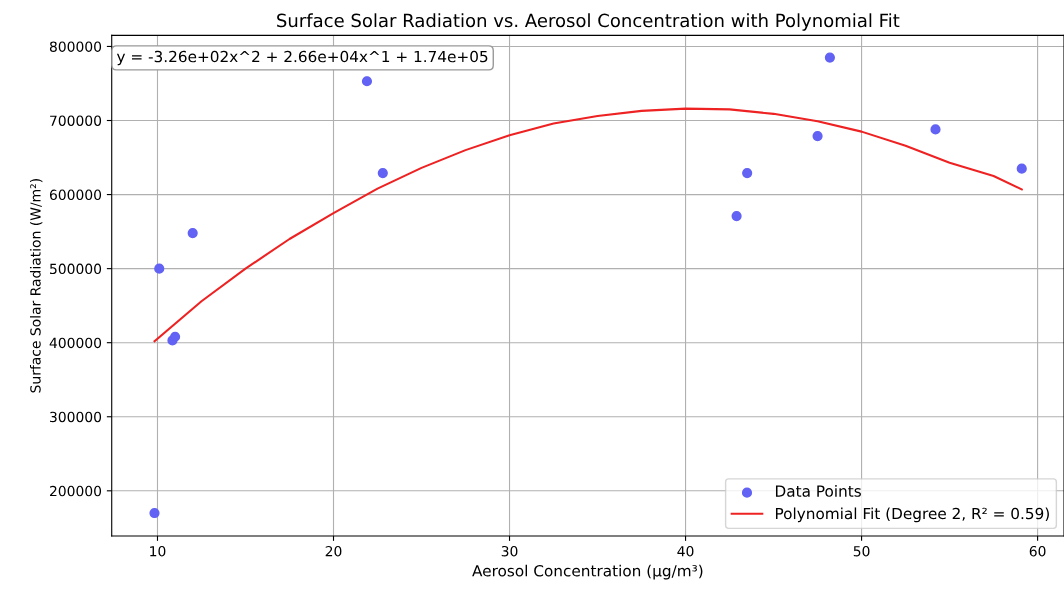 This screenshot has width=1064, height=589. Describe the element at coordinates (75, 491) in the screenshot. I see `y-tick-label: 200000` at that location.